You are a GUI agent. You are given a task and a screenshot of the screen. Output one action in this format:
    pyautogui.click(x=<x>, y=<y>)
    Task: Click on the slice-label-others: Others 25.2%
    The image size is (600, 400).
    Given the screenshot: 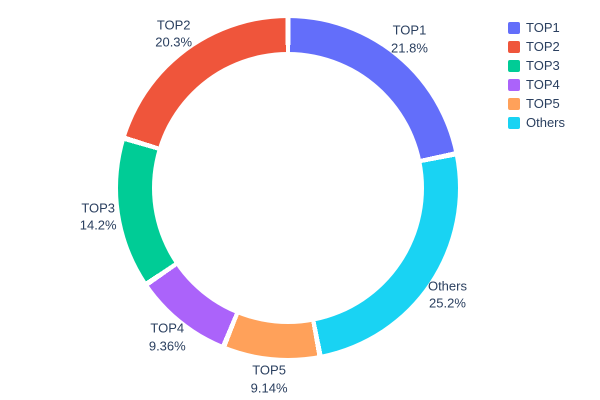 What is the action you would take?
    pyautogui.click(x=447, y=294)
    